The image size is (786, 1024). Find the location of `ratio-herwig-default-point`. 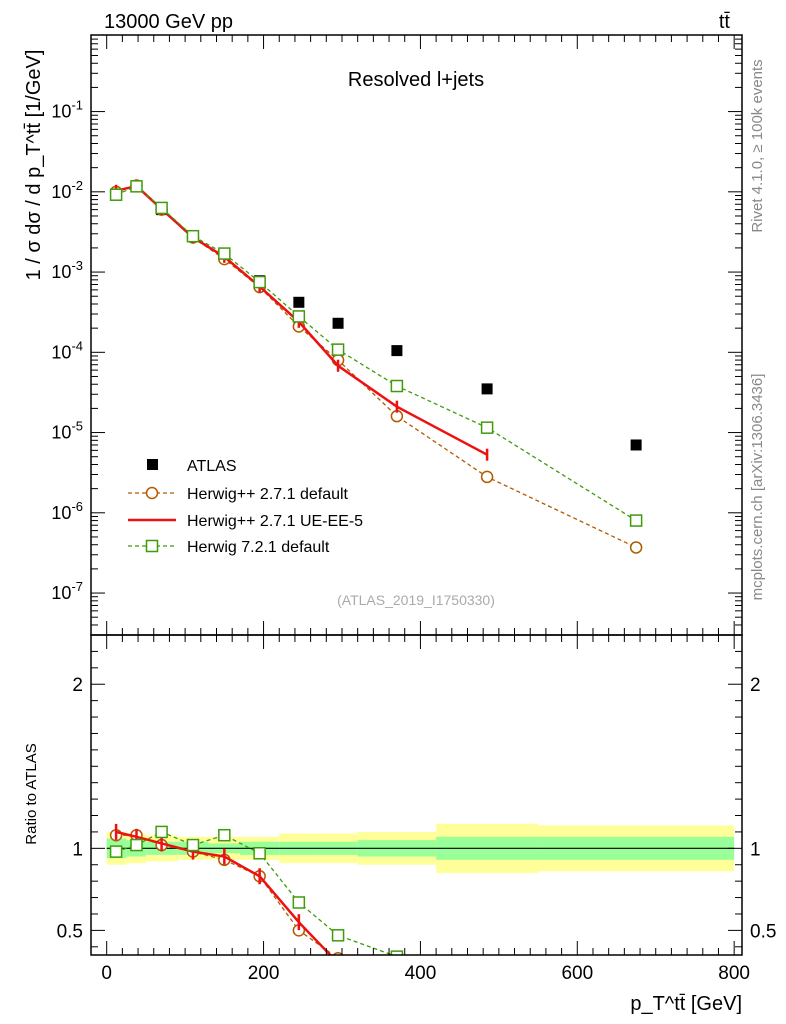

ratio-herwig-default-point is located at coordinates (396, 987).